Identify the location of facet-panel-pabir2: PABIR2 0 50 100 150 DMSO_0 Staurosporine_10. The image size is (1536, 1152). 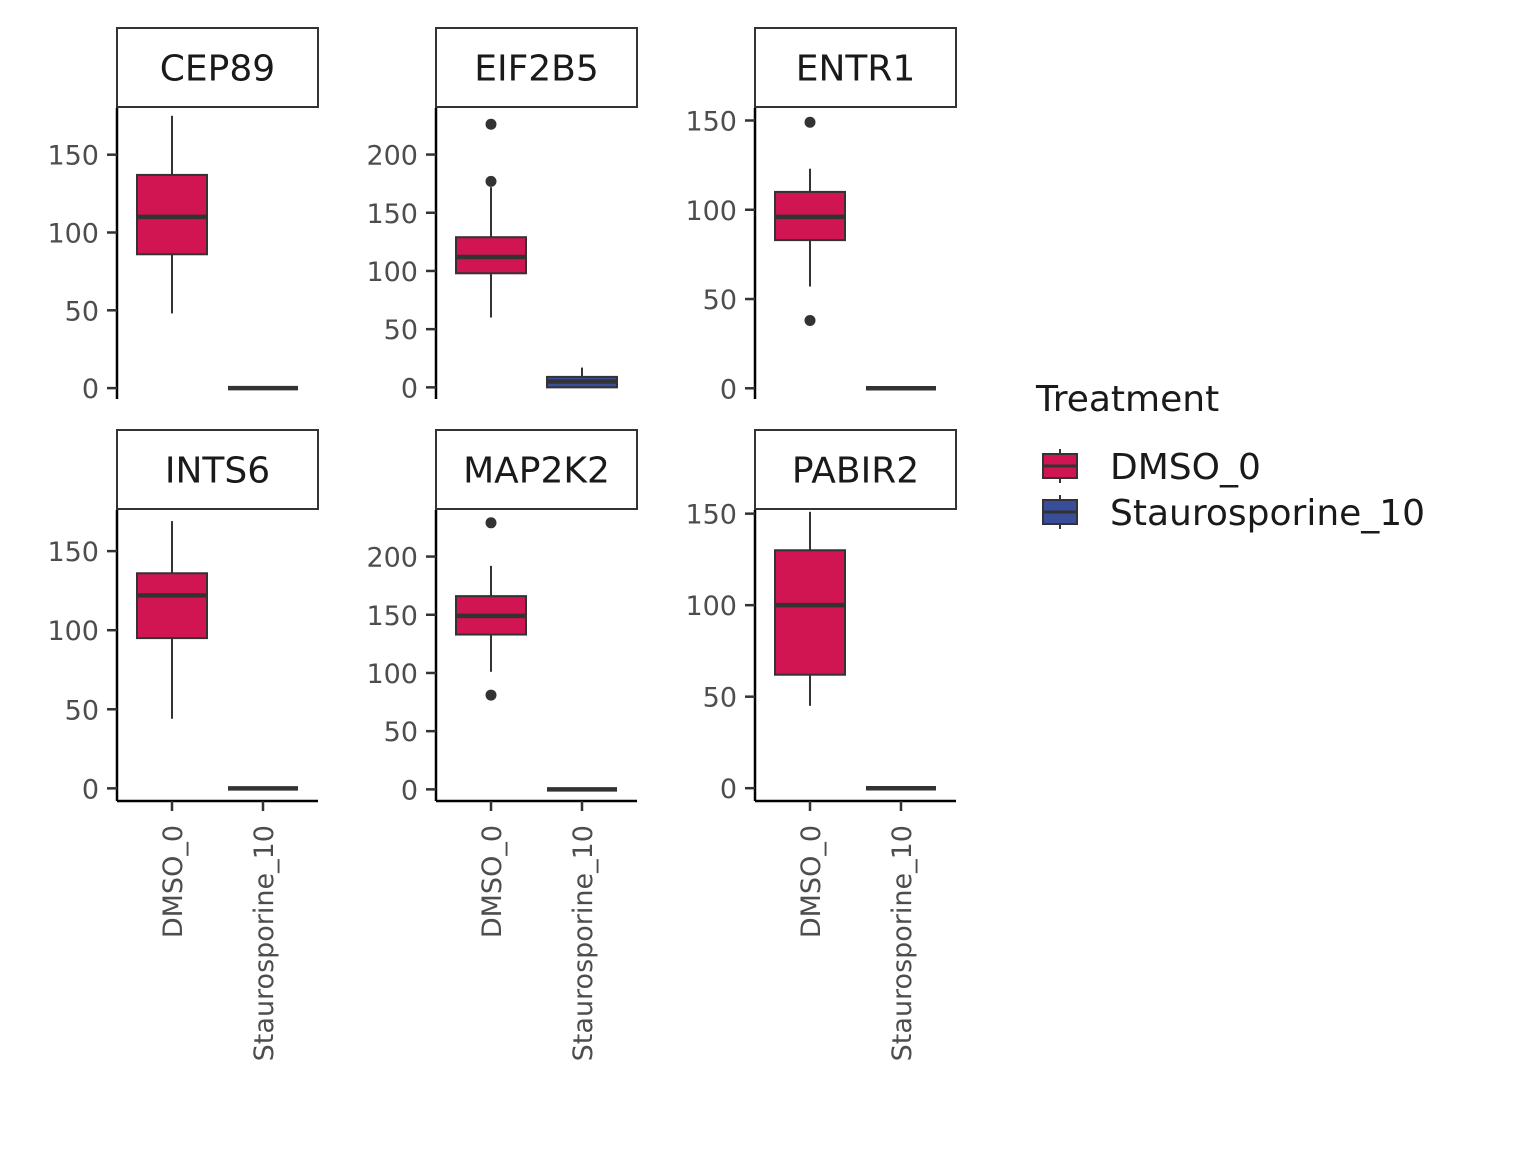
(821, 745).